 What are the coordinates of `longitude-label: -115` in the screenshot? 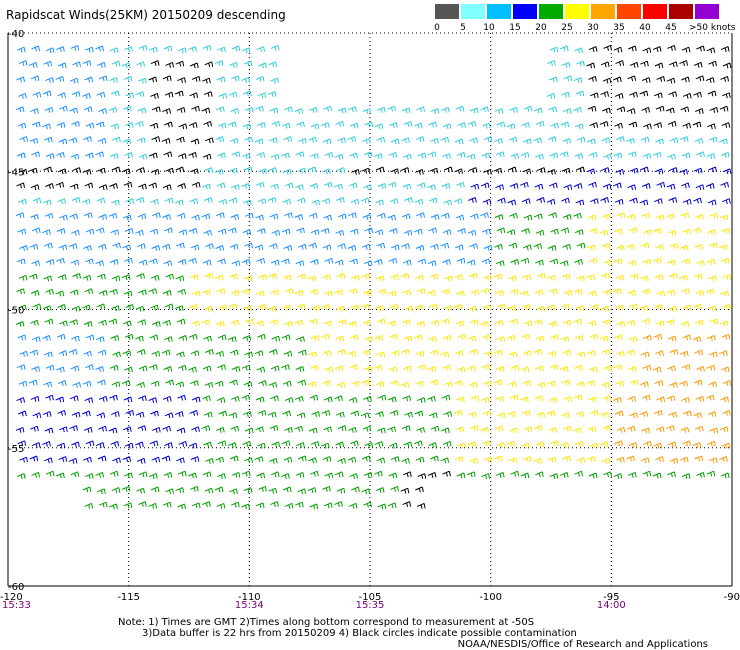 It's located at (128, 597).